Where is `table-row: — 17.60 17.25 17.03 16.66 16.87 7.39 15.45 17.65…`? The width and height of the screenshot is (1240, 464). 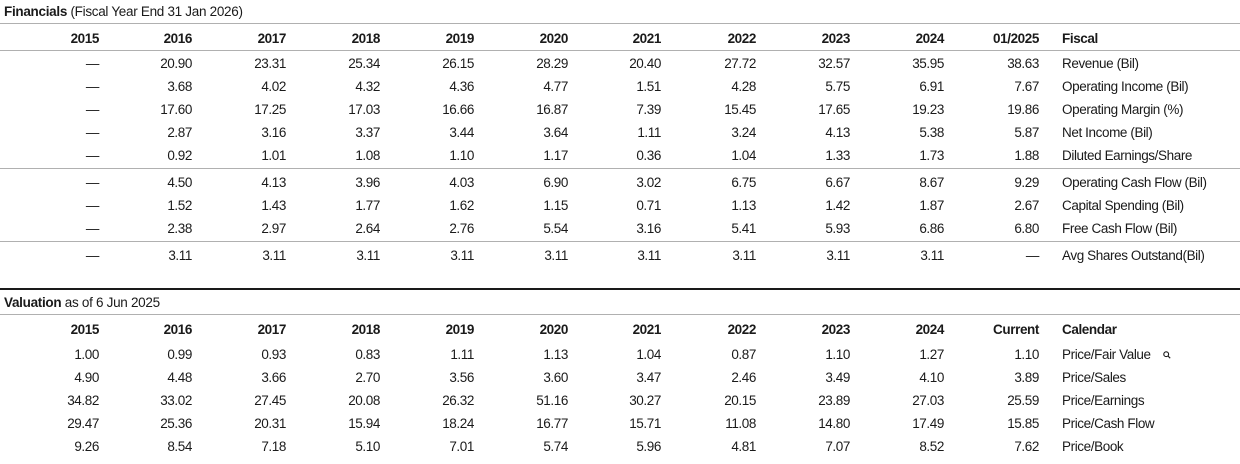
table-row: — 17.60 17.25 17.03 16.66 16.87 7.39 15.45 17.65… is located at coordinates (620, 109).